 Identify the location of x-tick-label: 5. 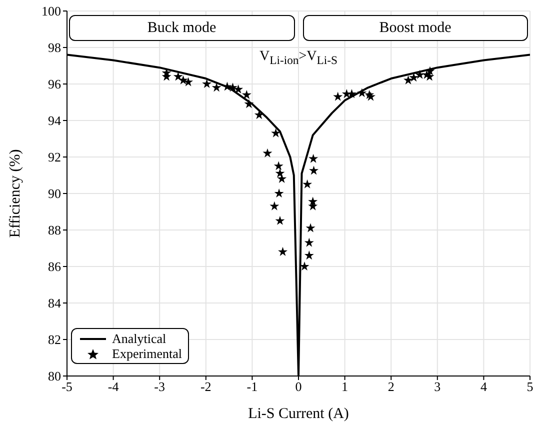
(530, 386).